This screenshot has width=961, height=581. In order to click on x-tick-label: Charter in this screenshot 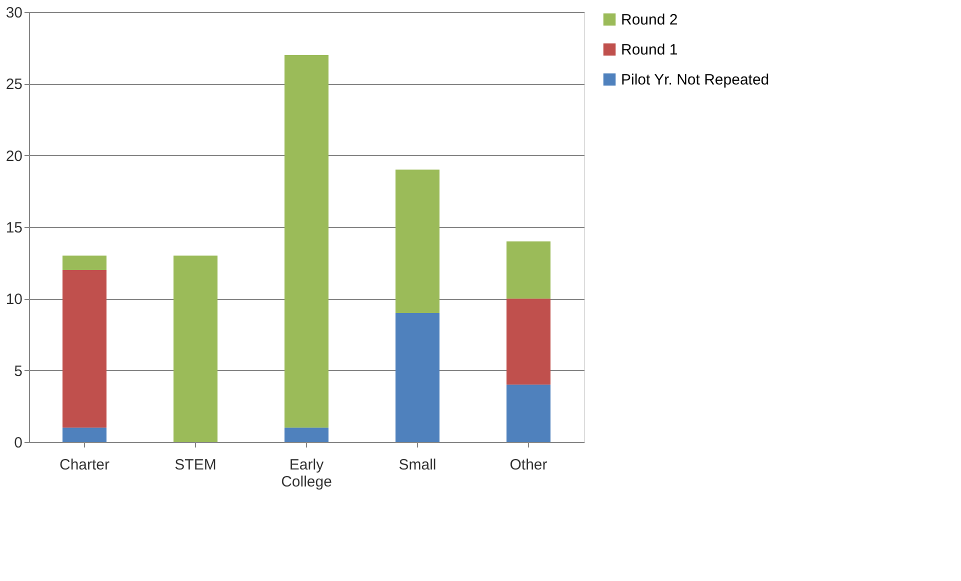, I will do `click(84, 465)`.